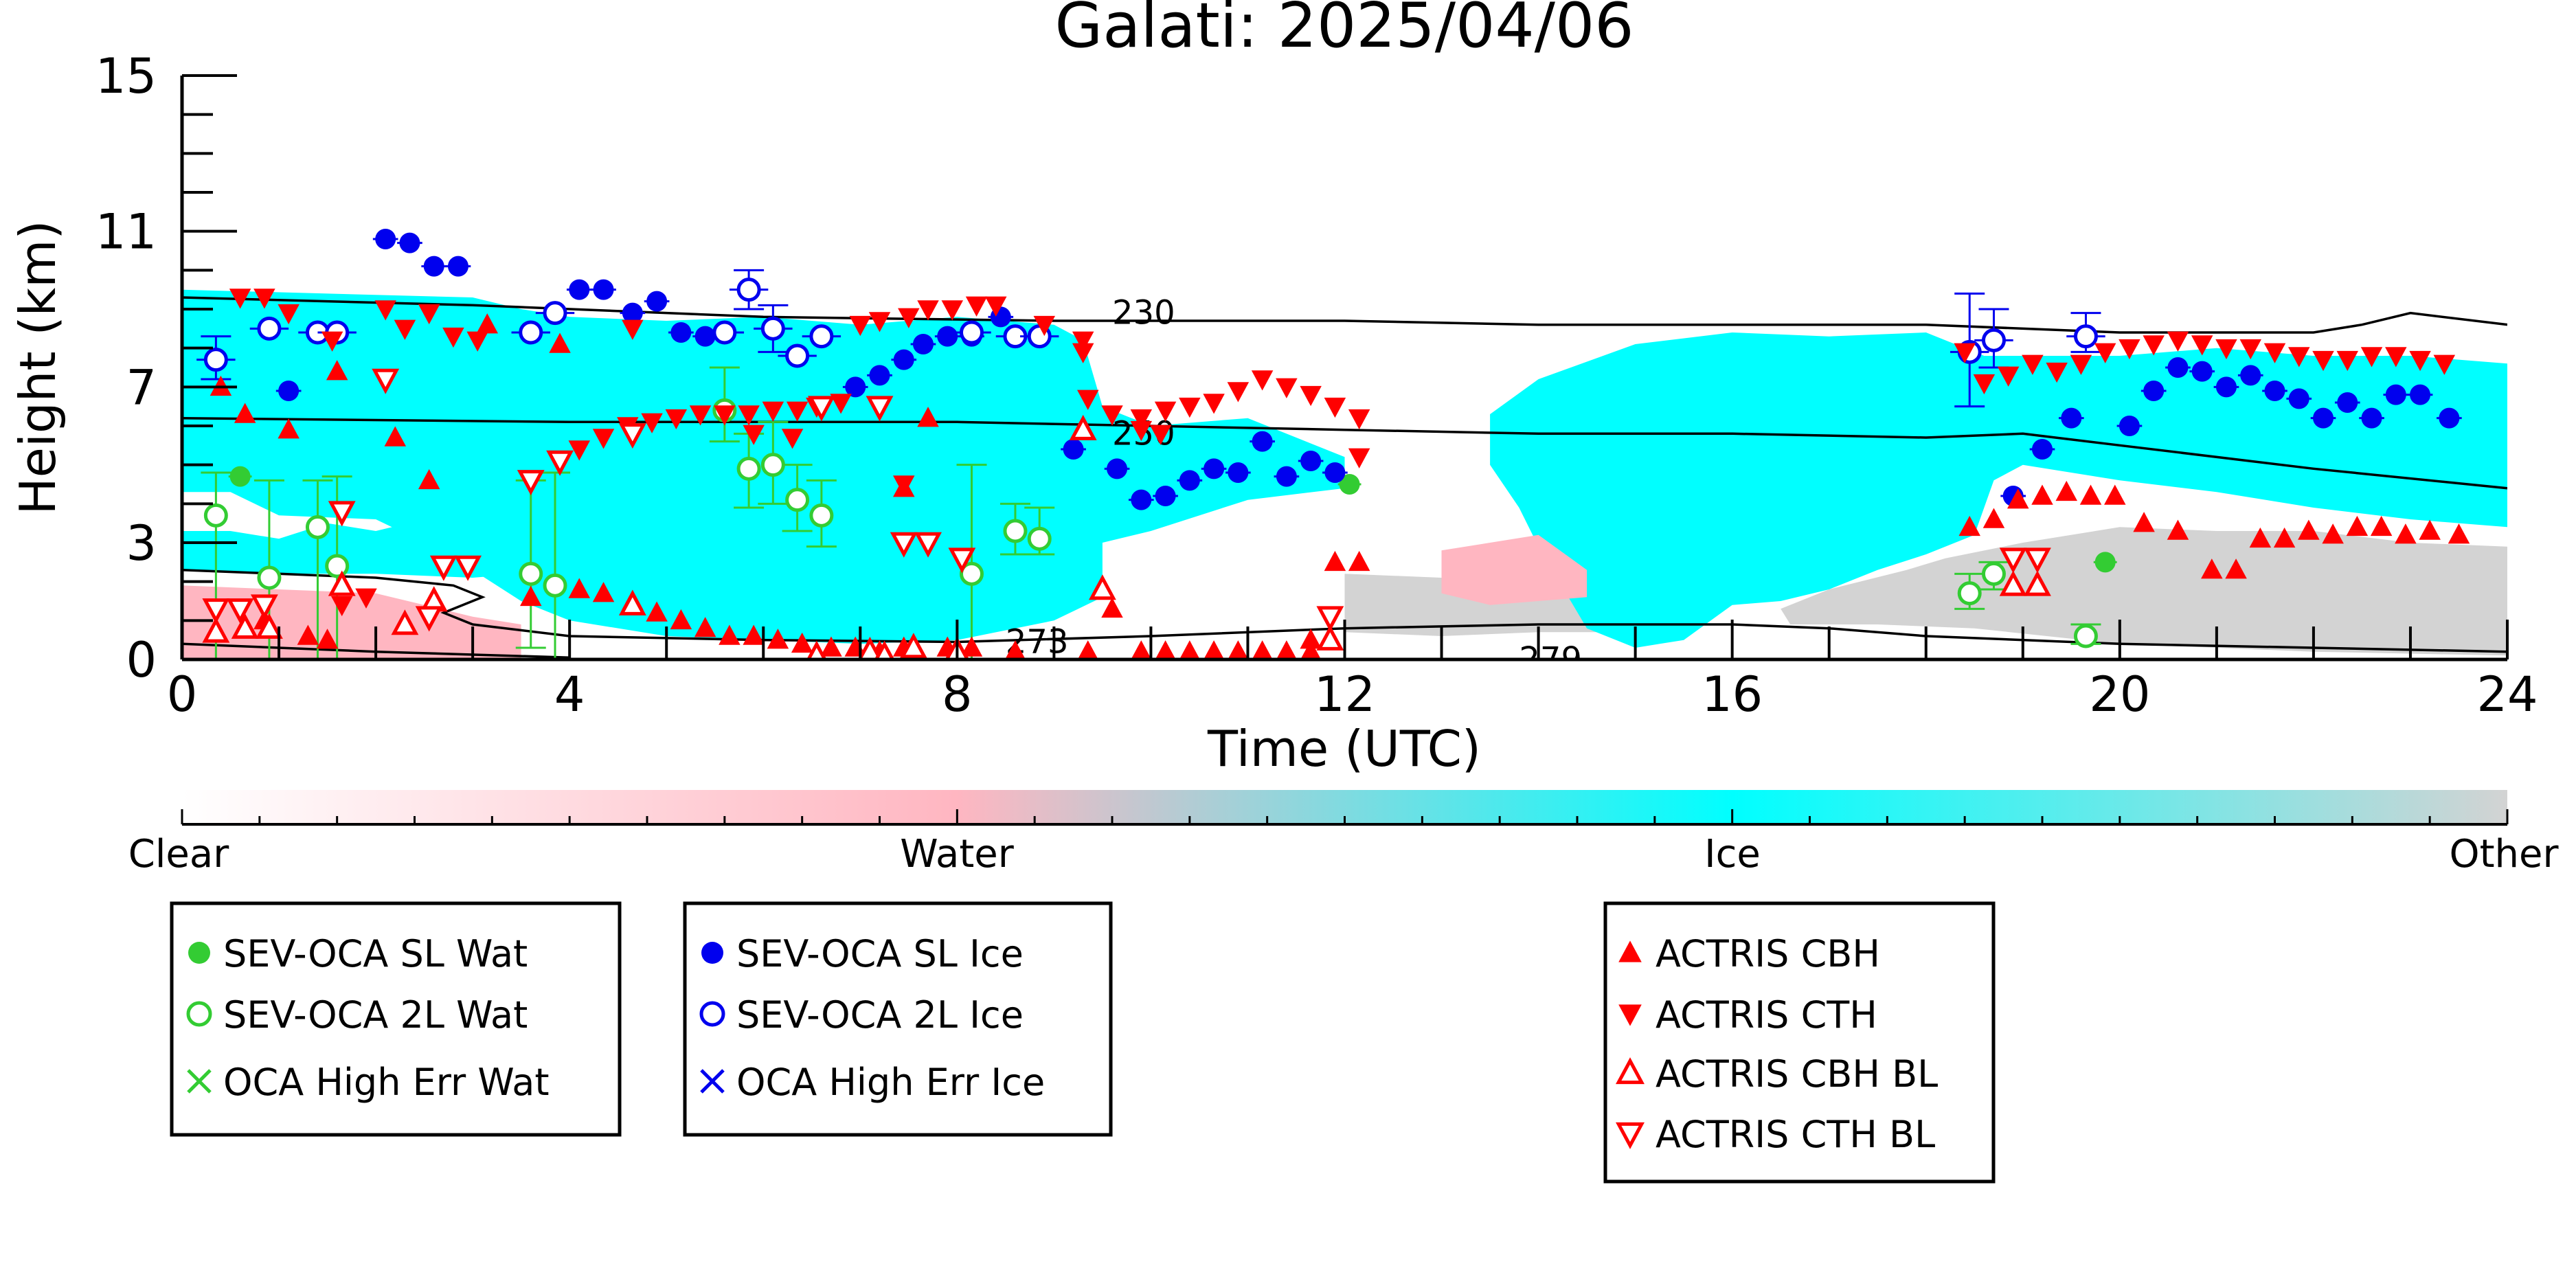 This screenshot has height=1288, width=2576. Describe the element at coordinates (1344, 453) in the screenshot. I see `isotherm-line` at that location.